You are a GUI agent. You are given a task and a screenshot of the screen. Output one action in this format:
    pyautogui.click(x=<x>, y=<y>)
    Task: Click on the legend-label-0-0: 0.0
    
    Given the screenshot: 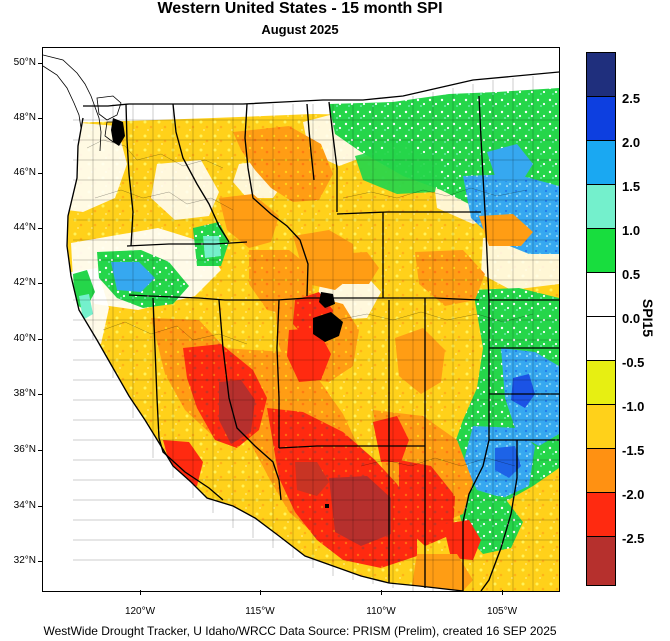 What is the action you would take?
    pyautogui.click(x=631, y=318)
    